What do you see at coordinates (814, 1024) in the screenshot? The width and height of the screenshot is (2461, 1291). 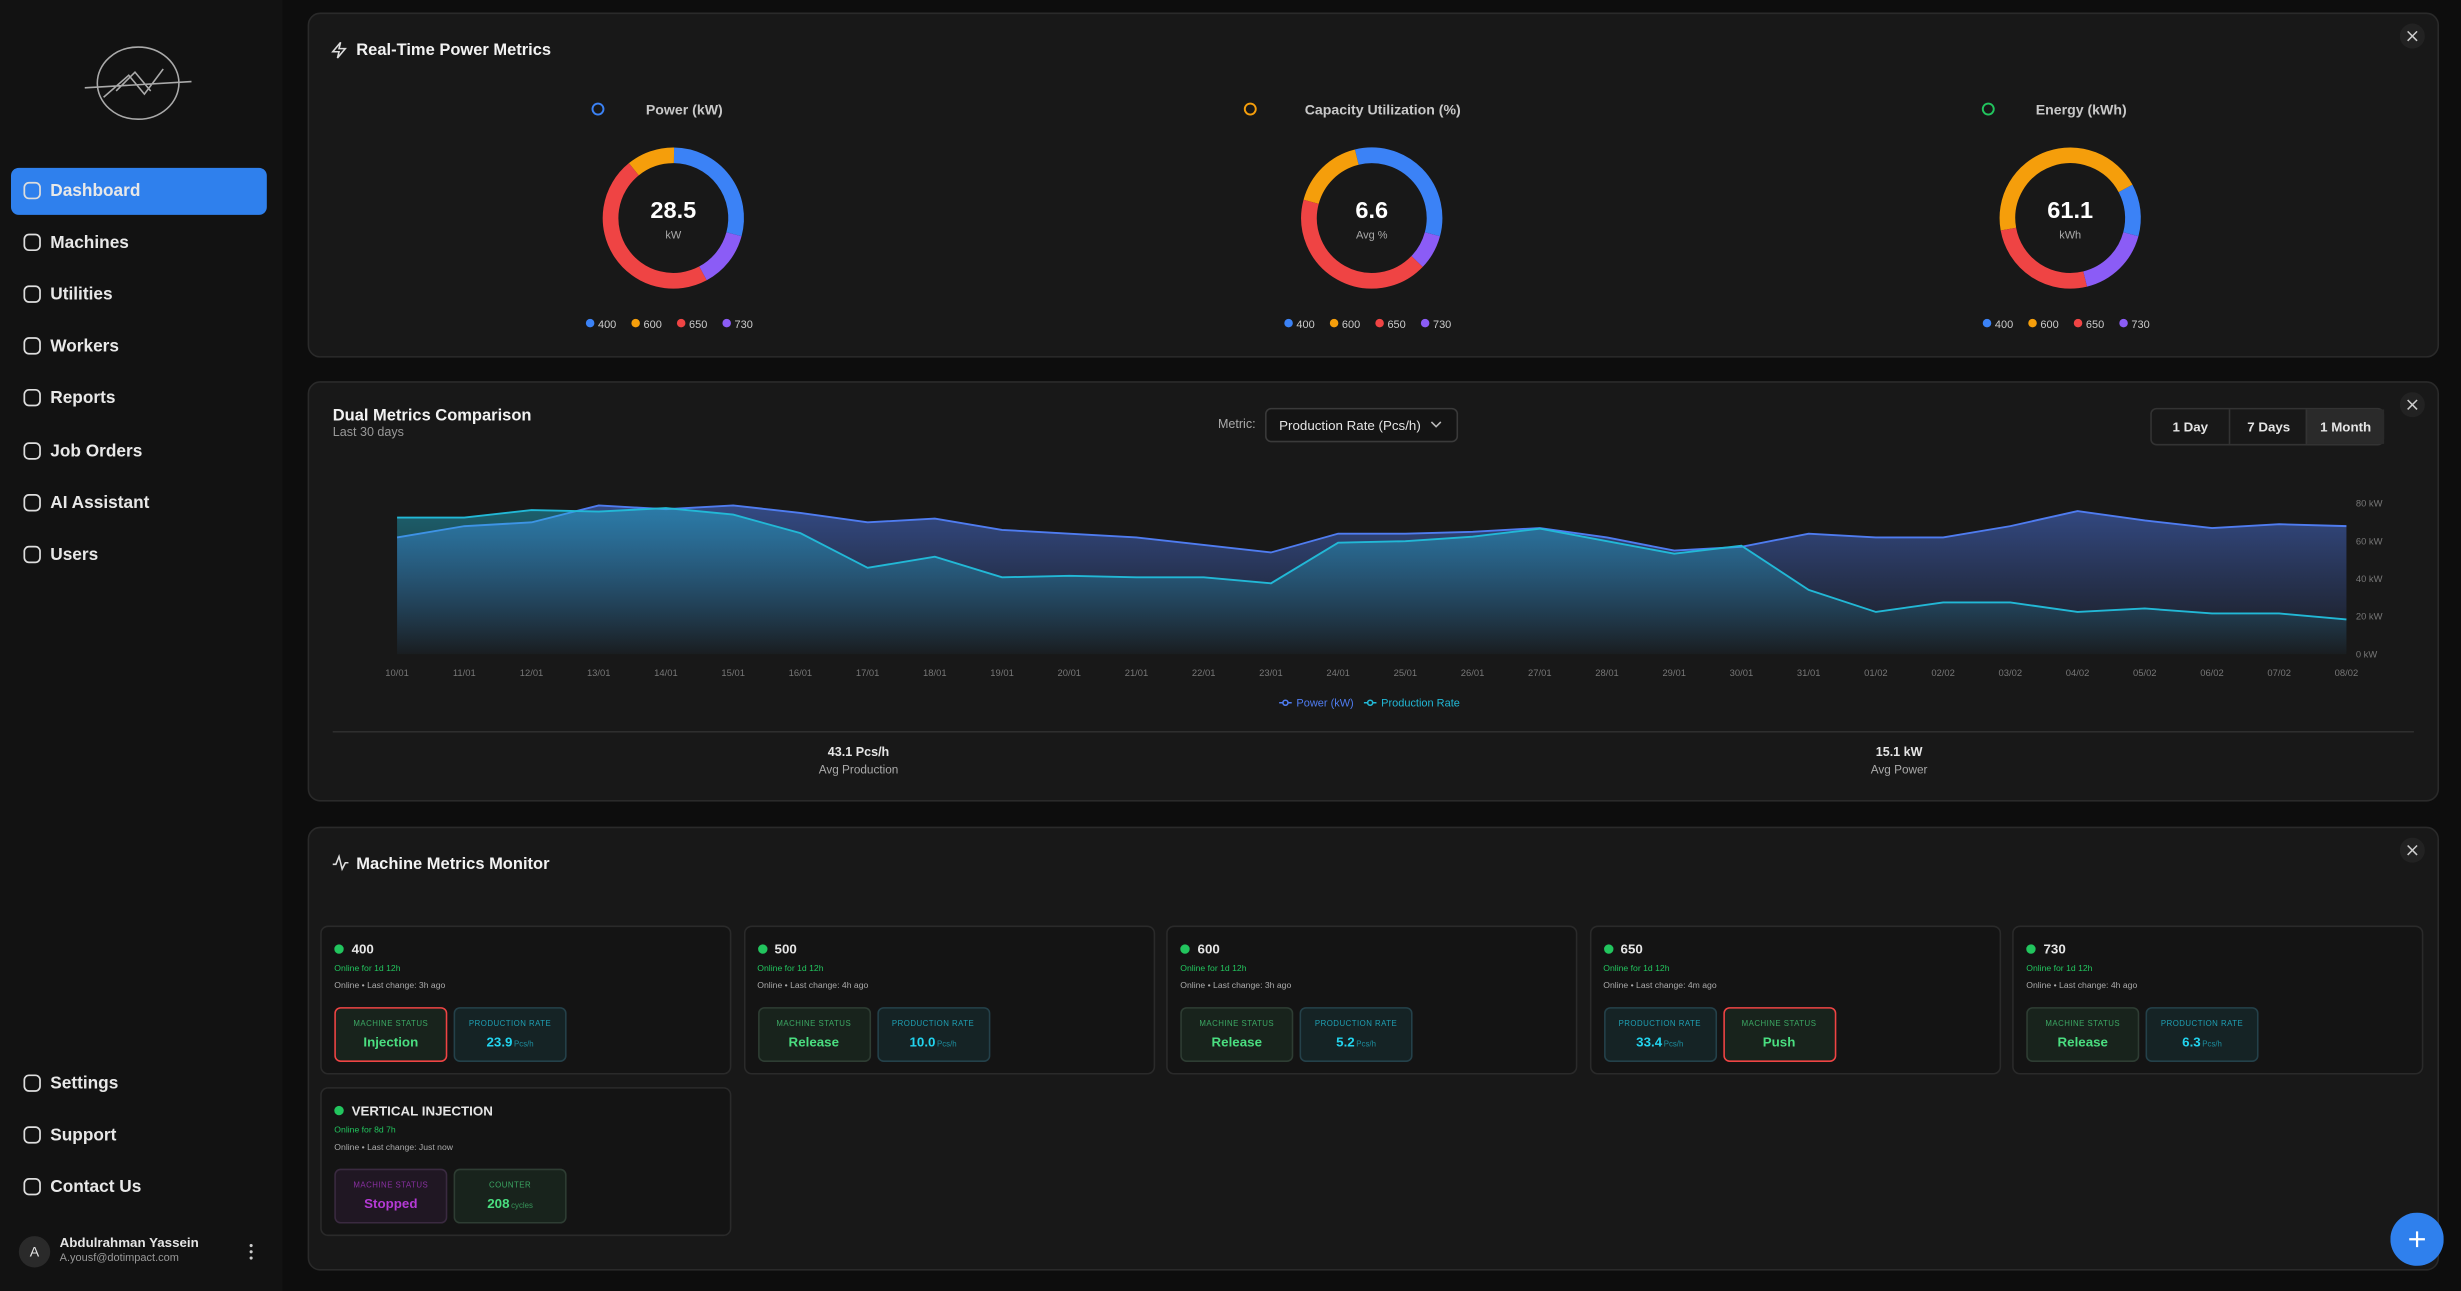 I see `tile-label: MACHINE STATUS` at bounding box center [814, 1024].